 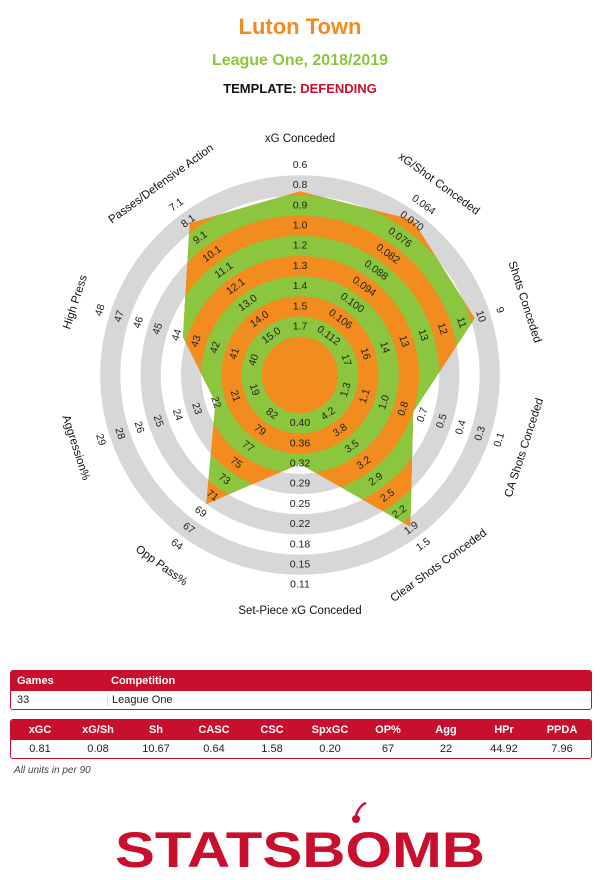 I want to click on tick-label: 0.40, so click(x=300, y=423).